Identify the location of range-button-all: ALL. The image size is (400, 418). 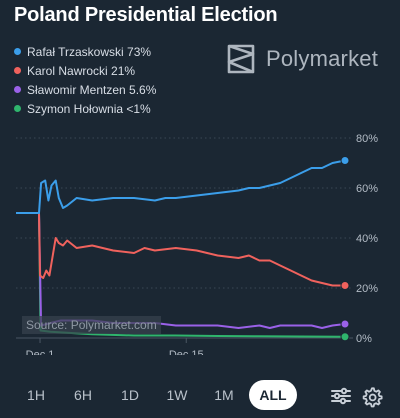
(273, 395).